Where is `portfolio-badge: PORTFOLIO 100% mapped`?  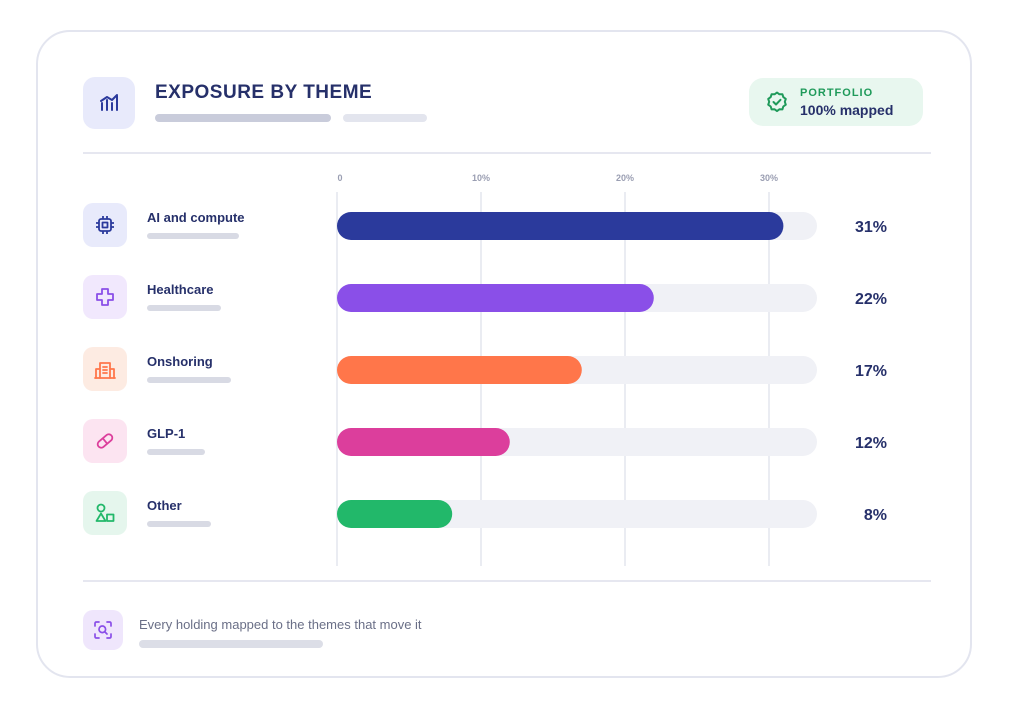
portfolio-badge: PORTFOLIO 100% mapped is located at coordinates (836, 102).